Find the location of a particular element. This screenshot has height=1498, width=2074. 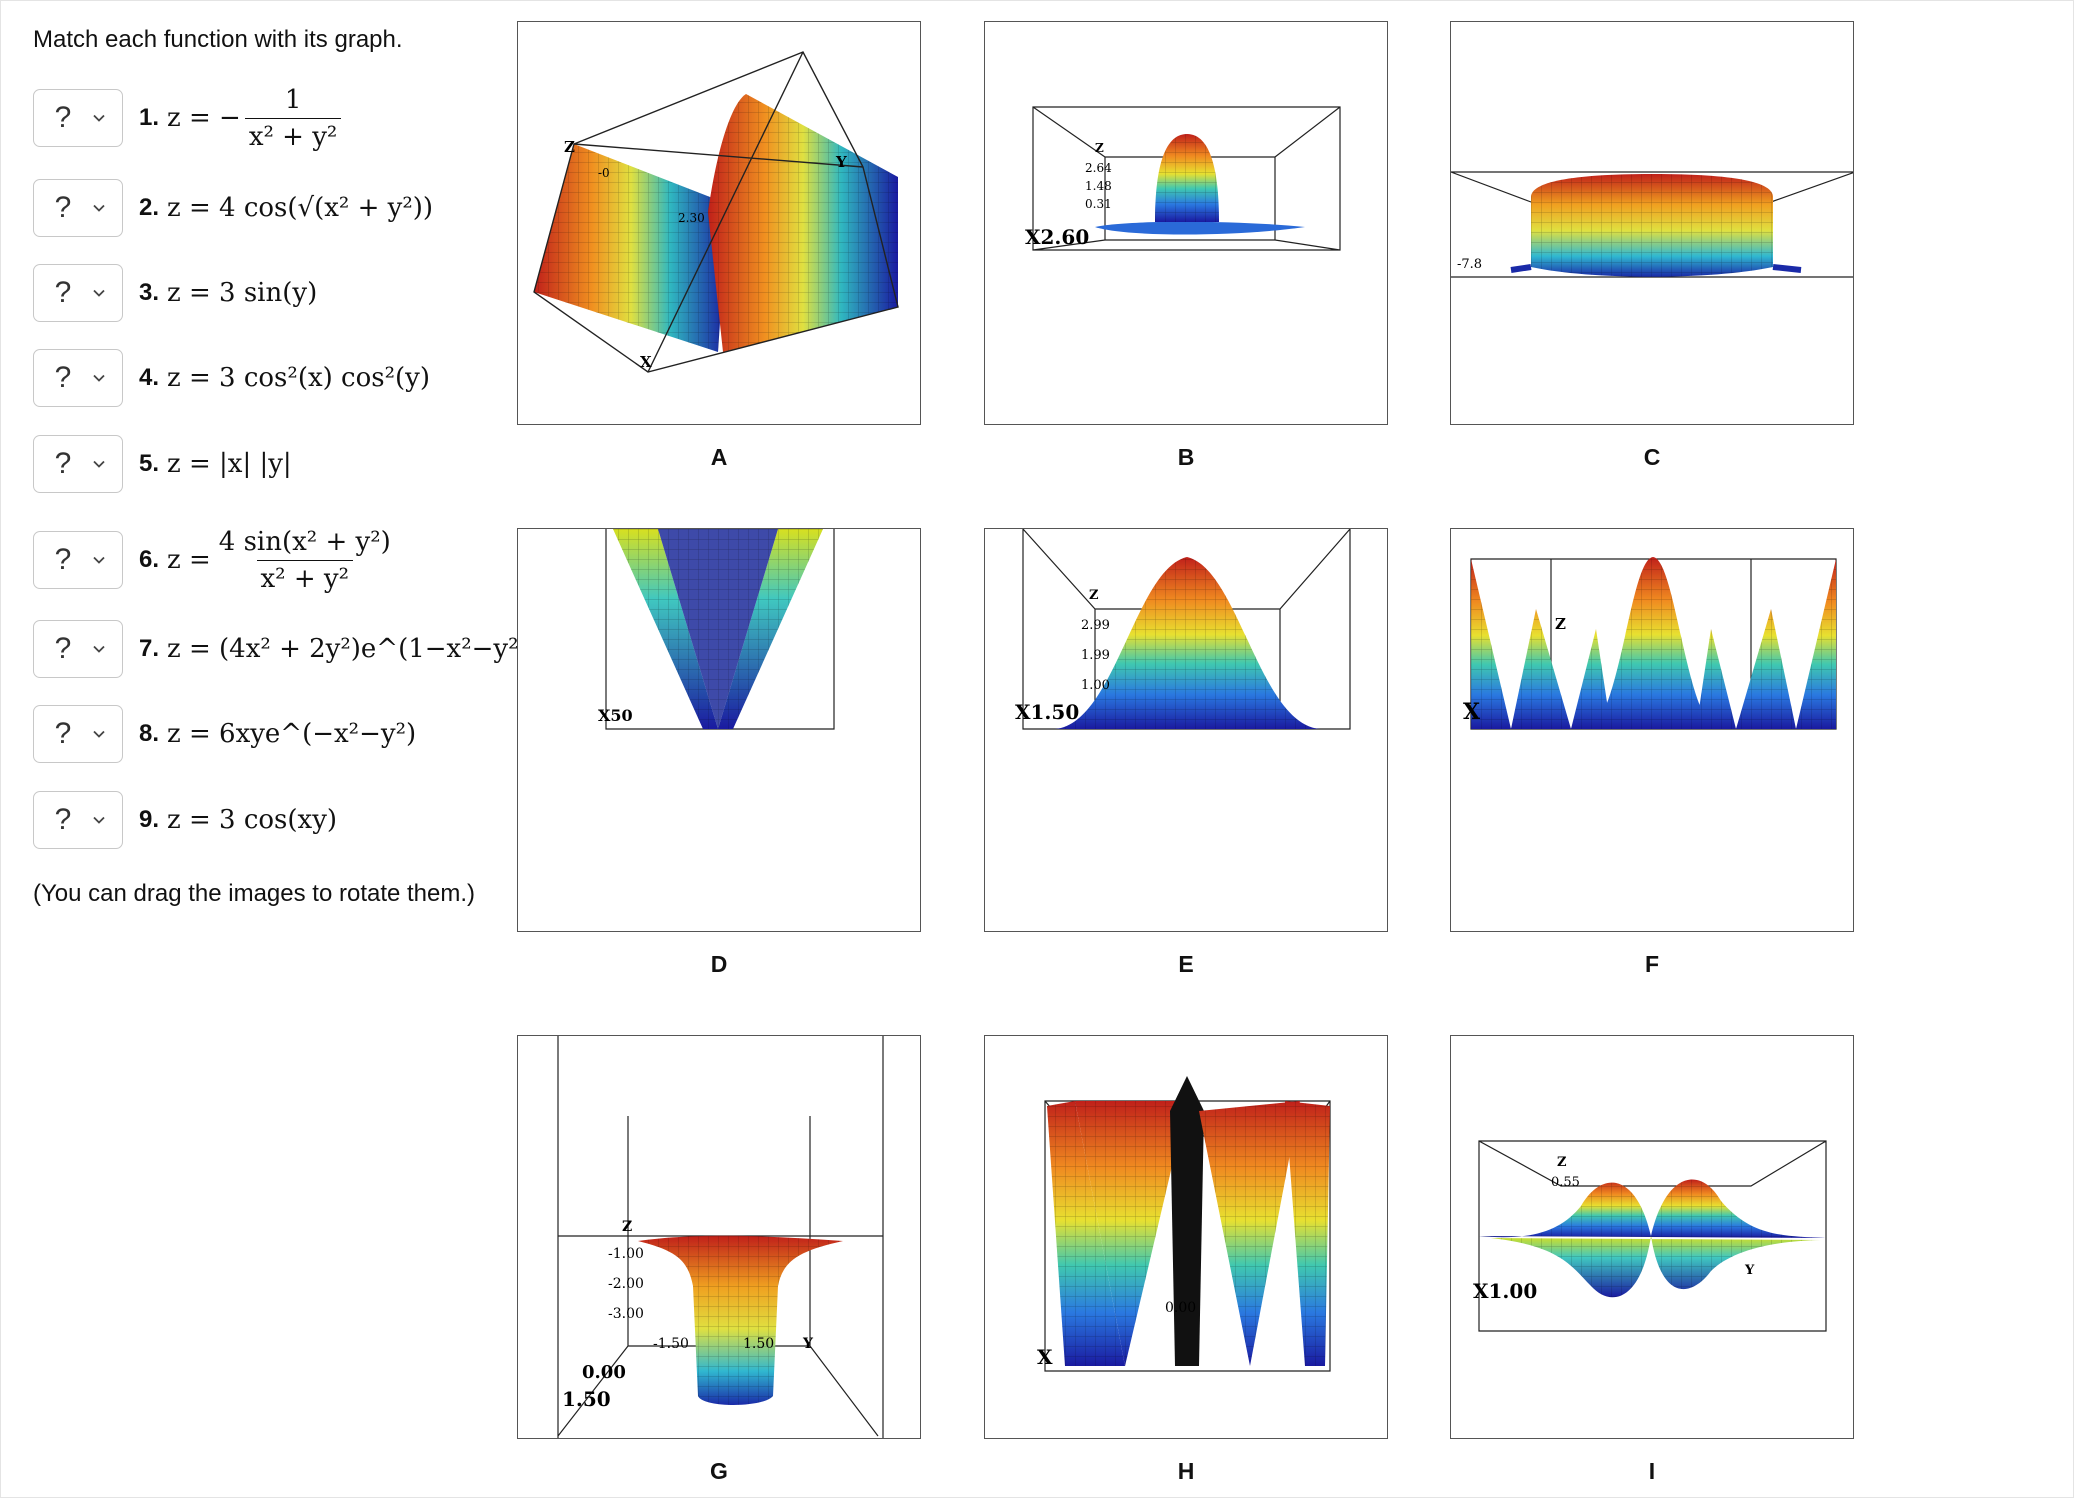

graph-label-i: I is located at coordinates (1652, 1471).